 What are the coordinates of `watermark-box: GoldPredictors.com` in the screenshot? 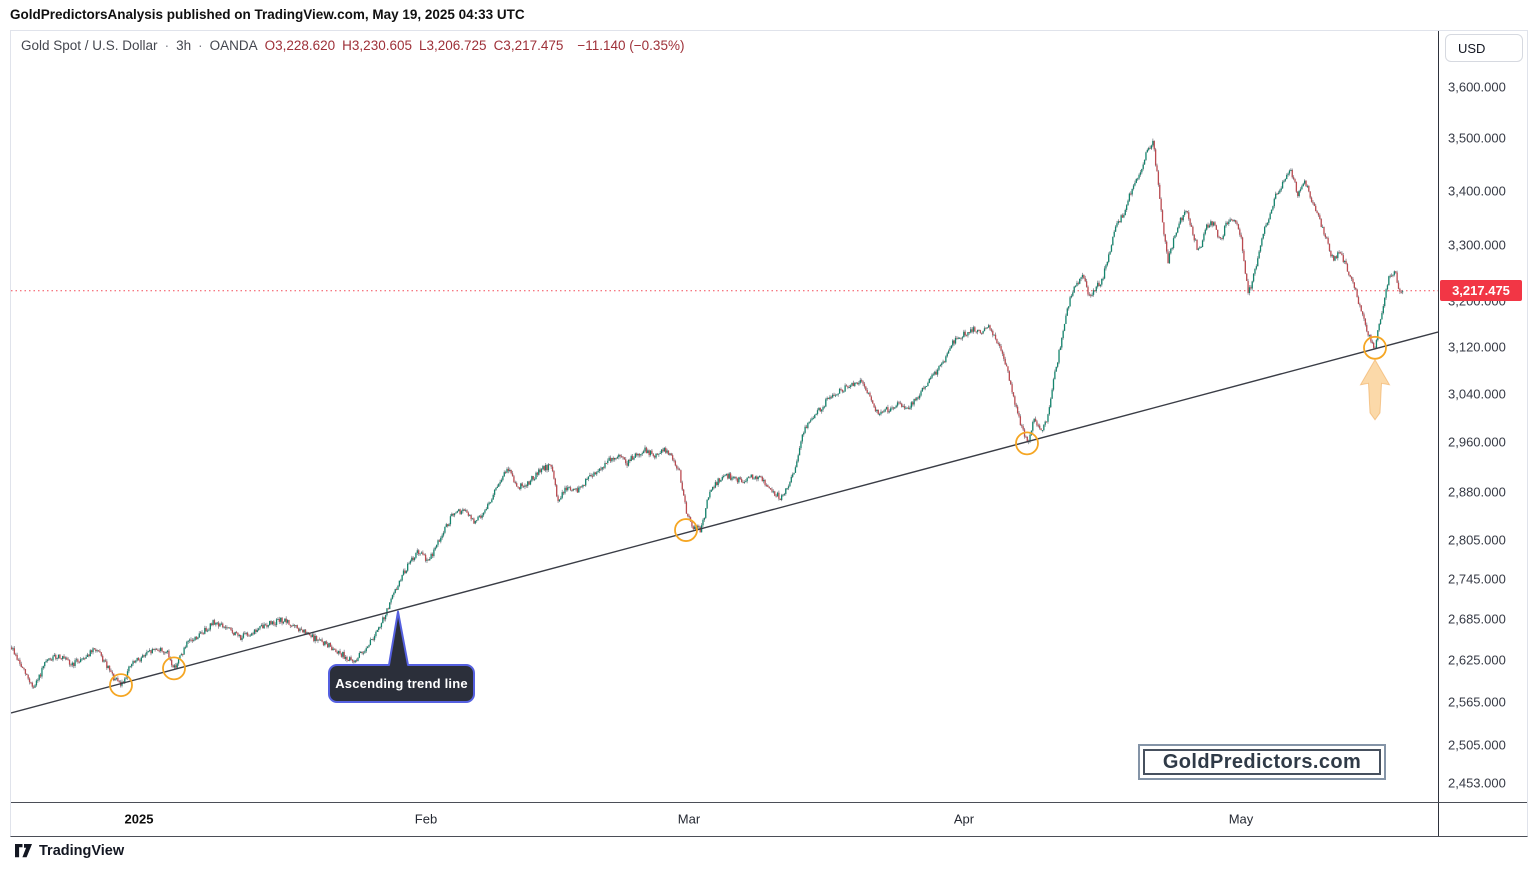 It's located at (1262, 762).